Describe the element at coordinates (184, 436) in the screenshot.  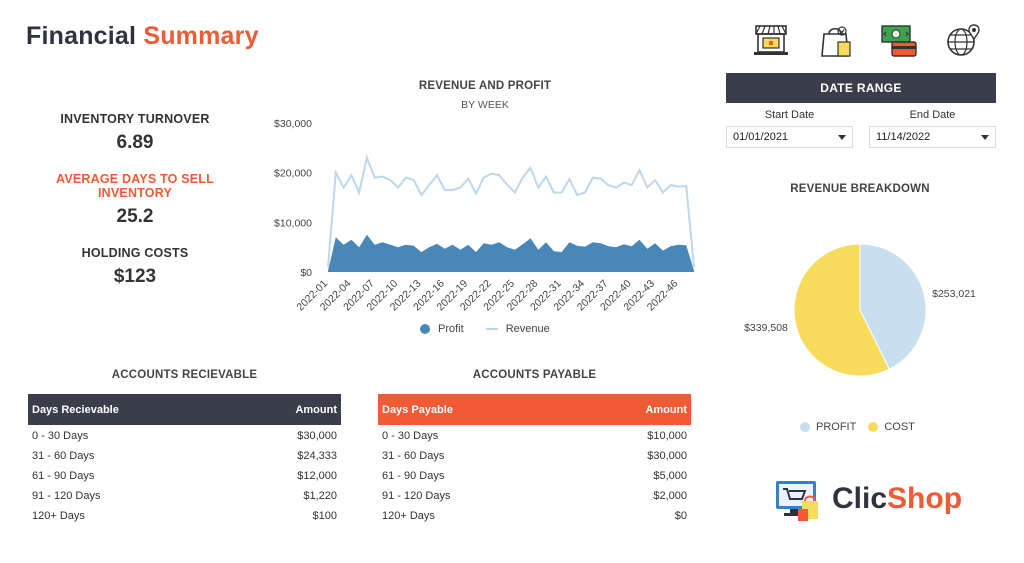
I see `table-row: 0 - 30 Days $30,000` at that location.